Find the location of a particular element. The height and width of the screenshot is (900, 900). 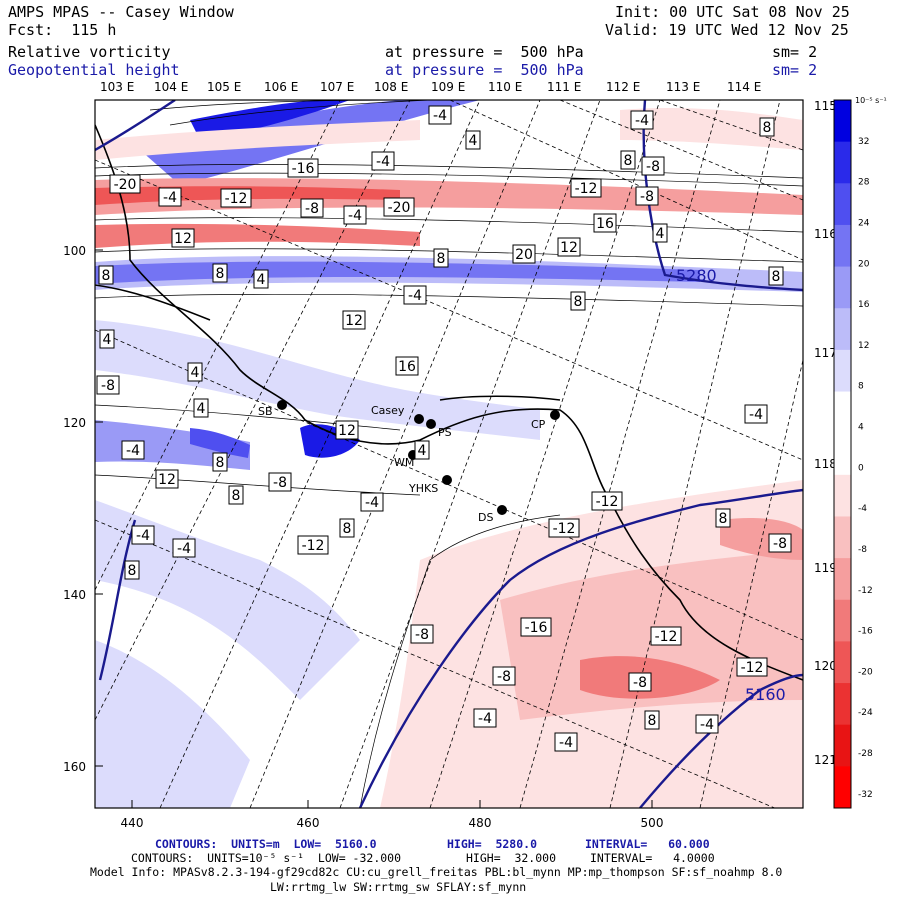

colorbar-label: -16 is located at coordinates (865, 632).